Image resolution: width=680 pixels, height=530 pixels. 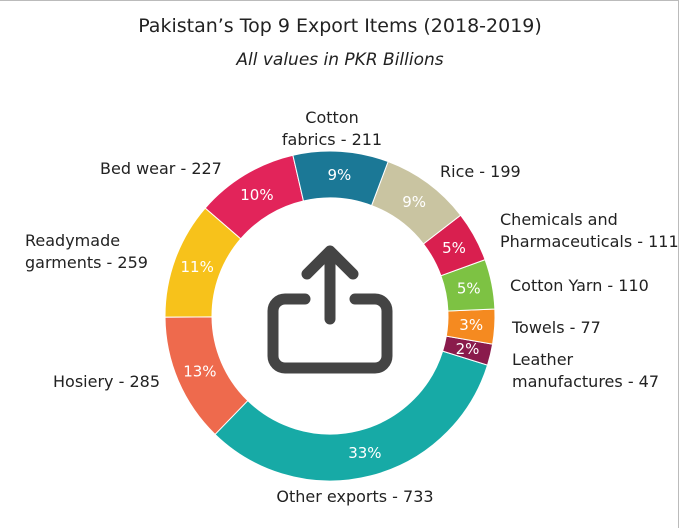 What do you see at coordinates (332, 128) in the screenshot?
I see `category-label: Cotton fabrics - 211` at bounding box center [332, 128].